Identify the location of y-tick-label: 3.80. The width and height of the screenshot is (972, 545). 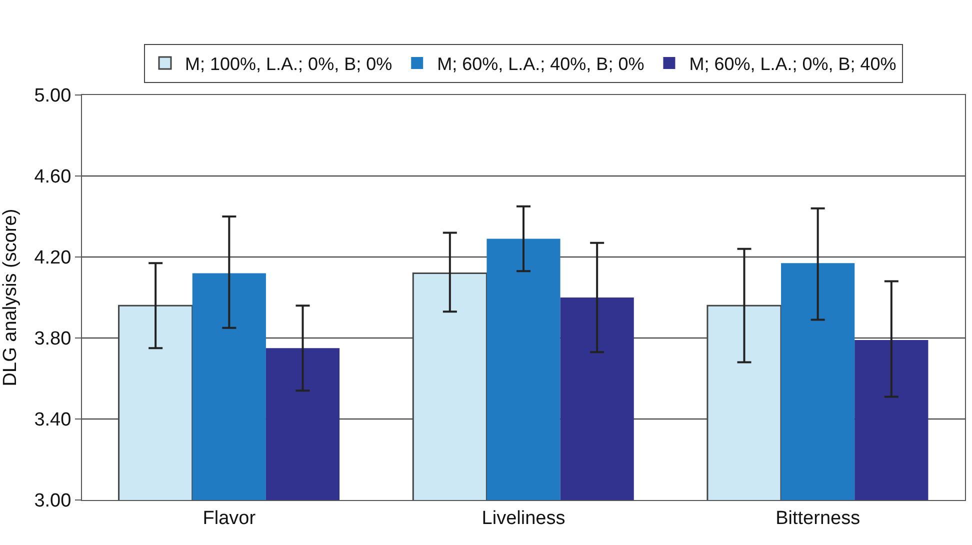
(53, 339).